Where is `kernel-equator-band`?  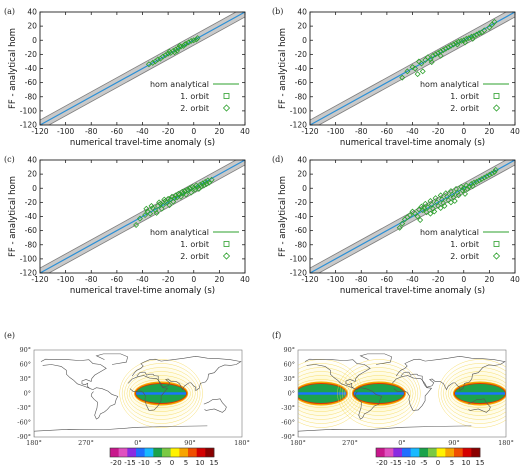
kernel-equator-band is located at coordinates (161, 393).